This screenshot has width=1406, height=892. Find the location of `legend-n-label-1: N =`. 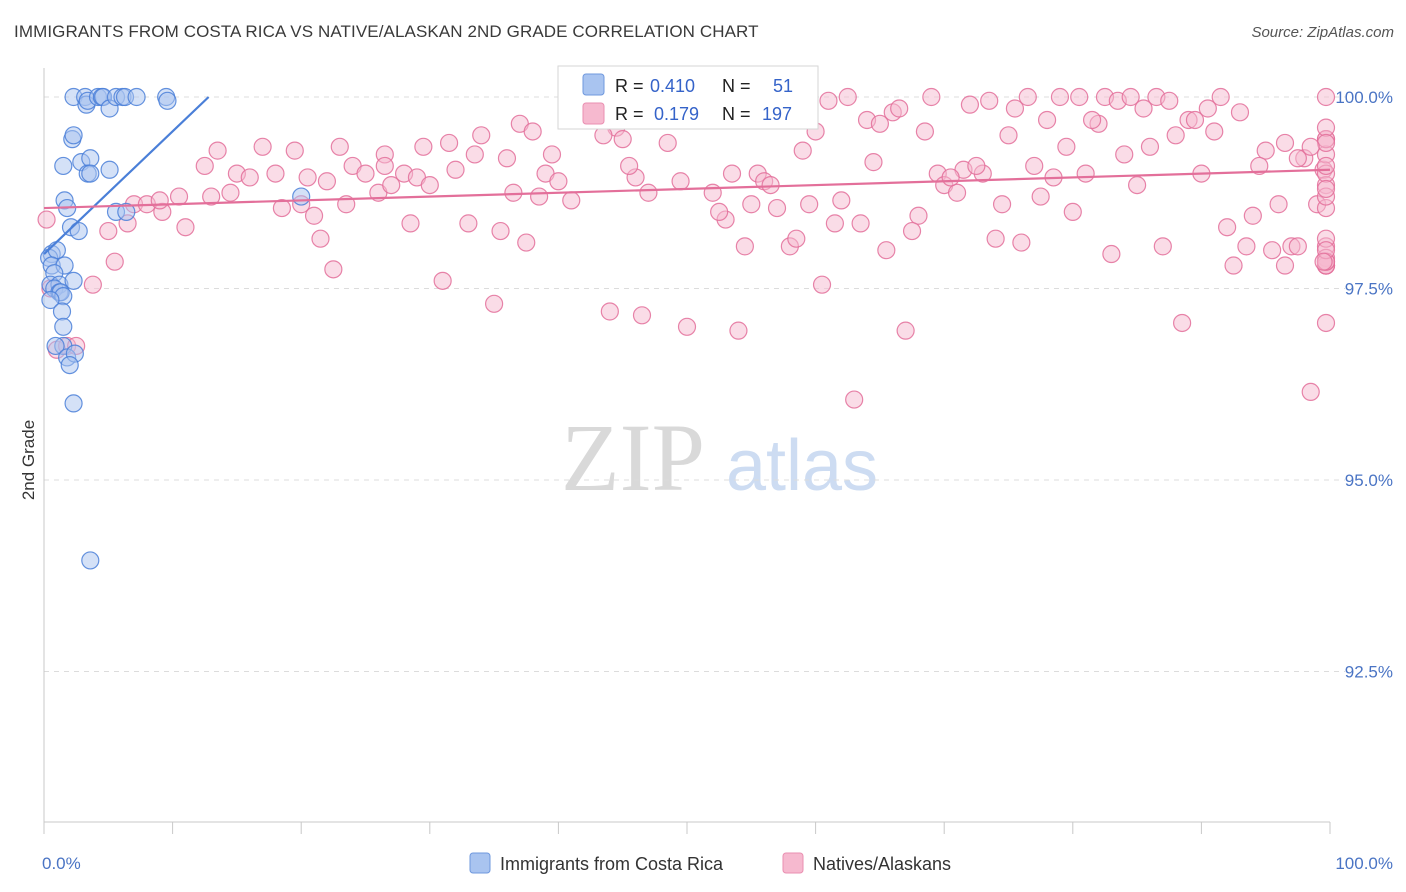

legend-n-label-1: N = is located at coordinates (736, 86).